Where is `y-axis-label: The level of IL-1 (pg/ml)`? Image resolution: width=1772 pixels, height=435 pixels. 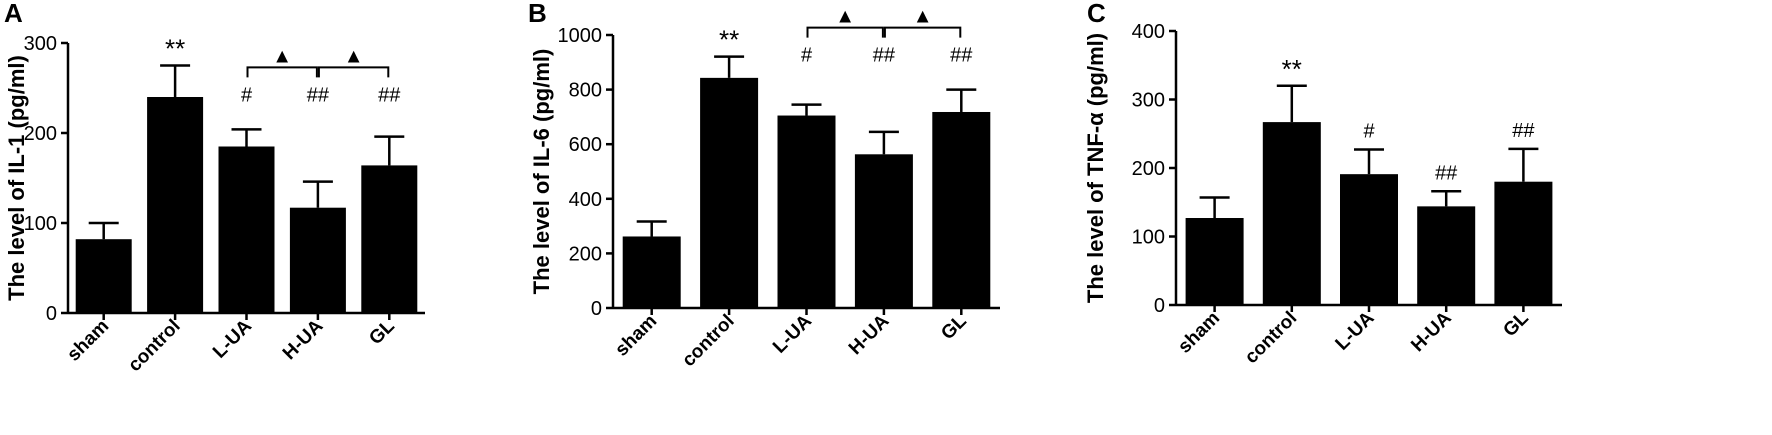
y-axis-label: The level of IL-1 (pg/ml) is located at coordinates (16, 178).